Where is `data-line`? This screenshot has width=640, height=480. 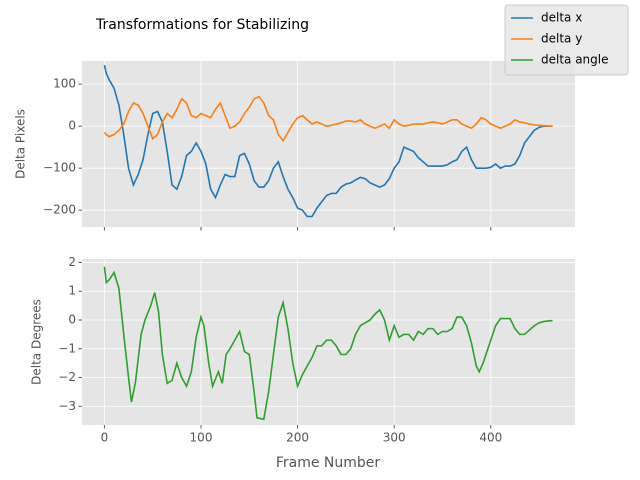
data-line is located at coordinates (328, 119).